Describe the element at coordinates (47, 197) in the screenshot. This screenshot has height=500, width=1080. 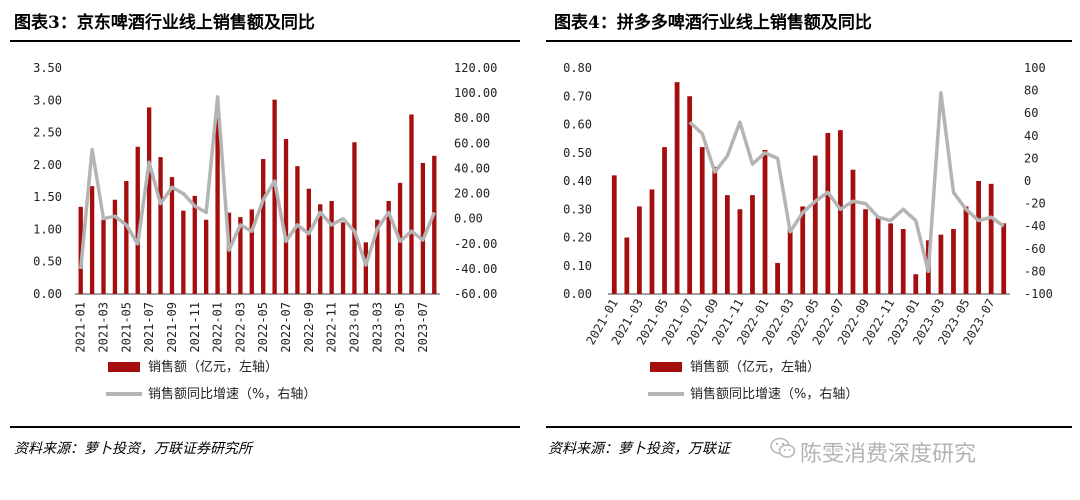
I see `y-left-tick-label: 1.50` at that location.